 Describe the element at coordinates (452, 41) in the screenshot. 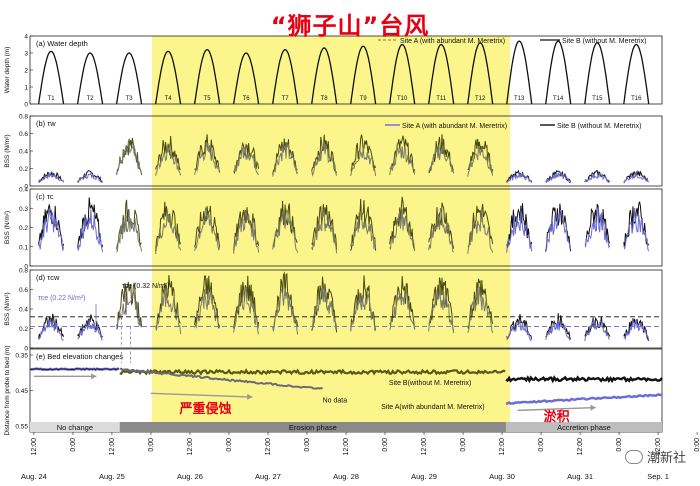

I see `legend1-siteA-label: Site A (with abundant M. Meretrix)` at that location.